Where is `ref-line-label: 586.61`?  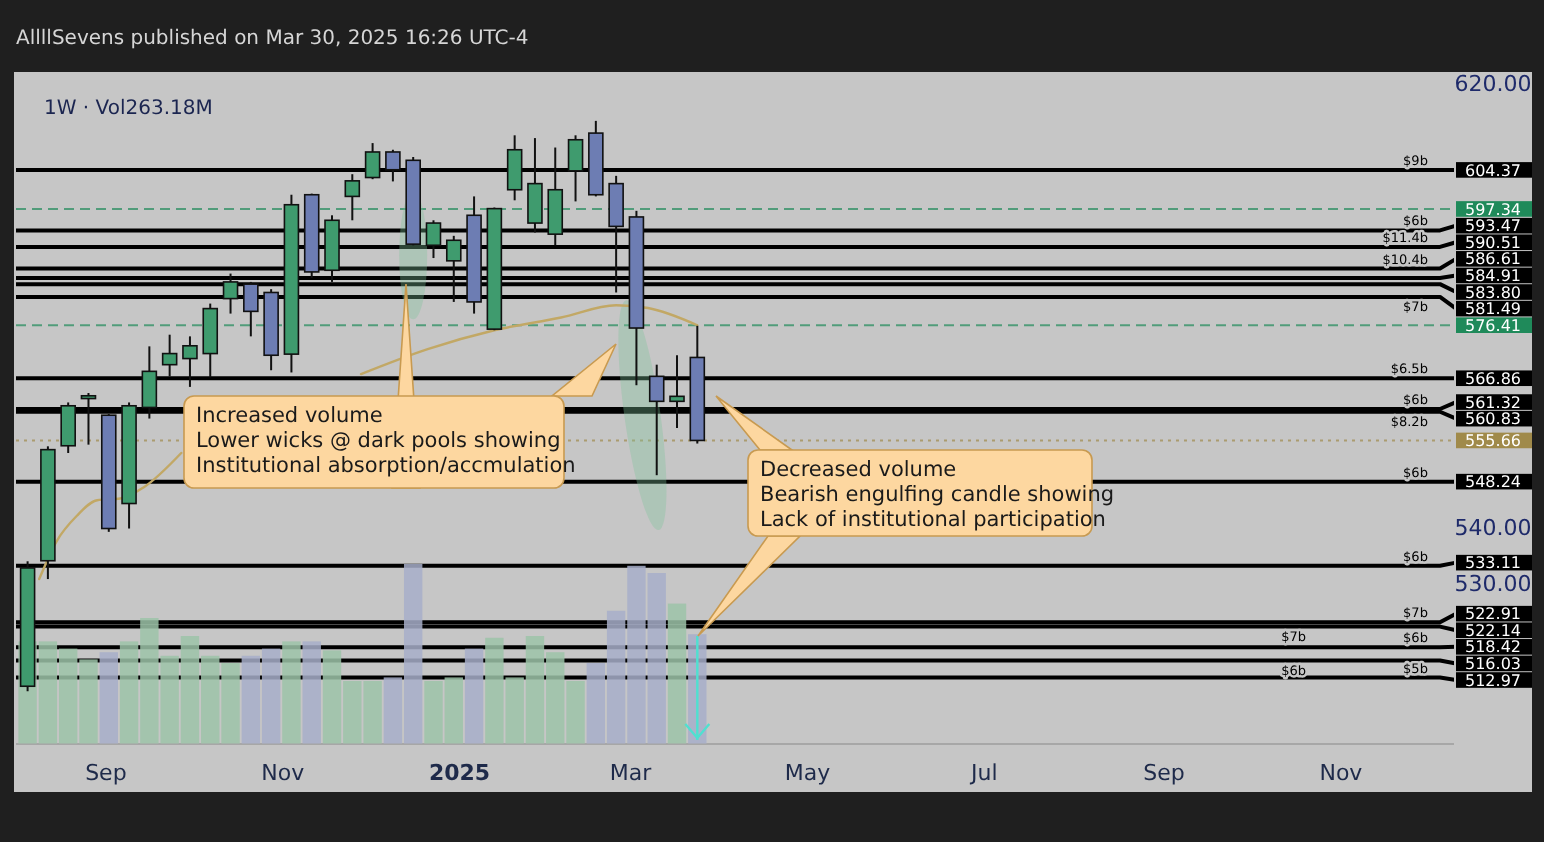 ref-line-label: 586.61 is located at coordinates (1493, 259).